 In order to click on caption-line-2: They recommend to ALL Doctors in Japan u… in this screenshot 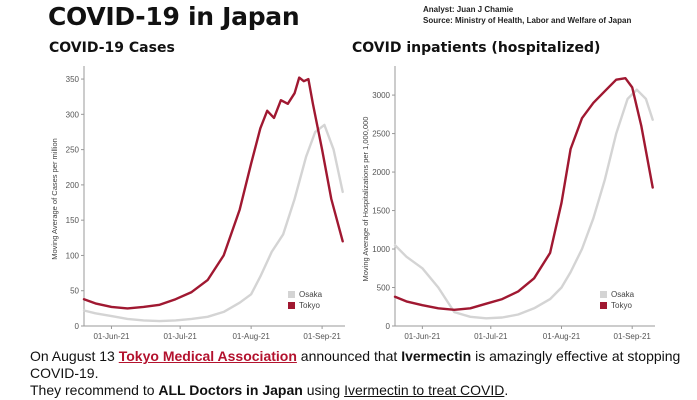, I will do `click(360, 390)`.